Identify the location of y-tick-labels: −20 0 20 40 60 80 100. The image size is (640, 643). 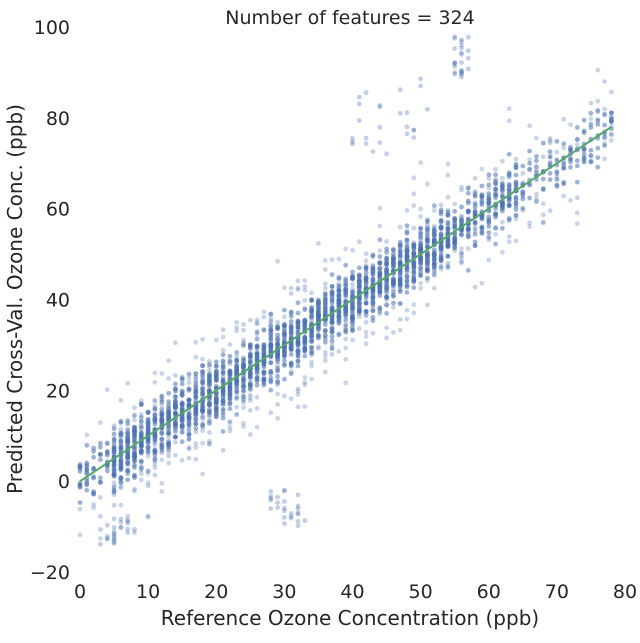
(50, 300).